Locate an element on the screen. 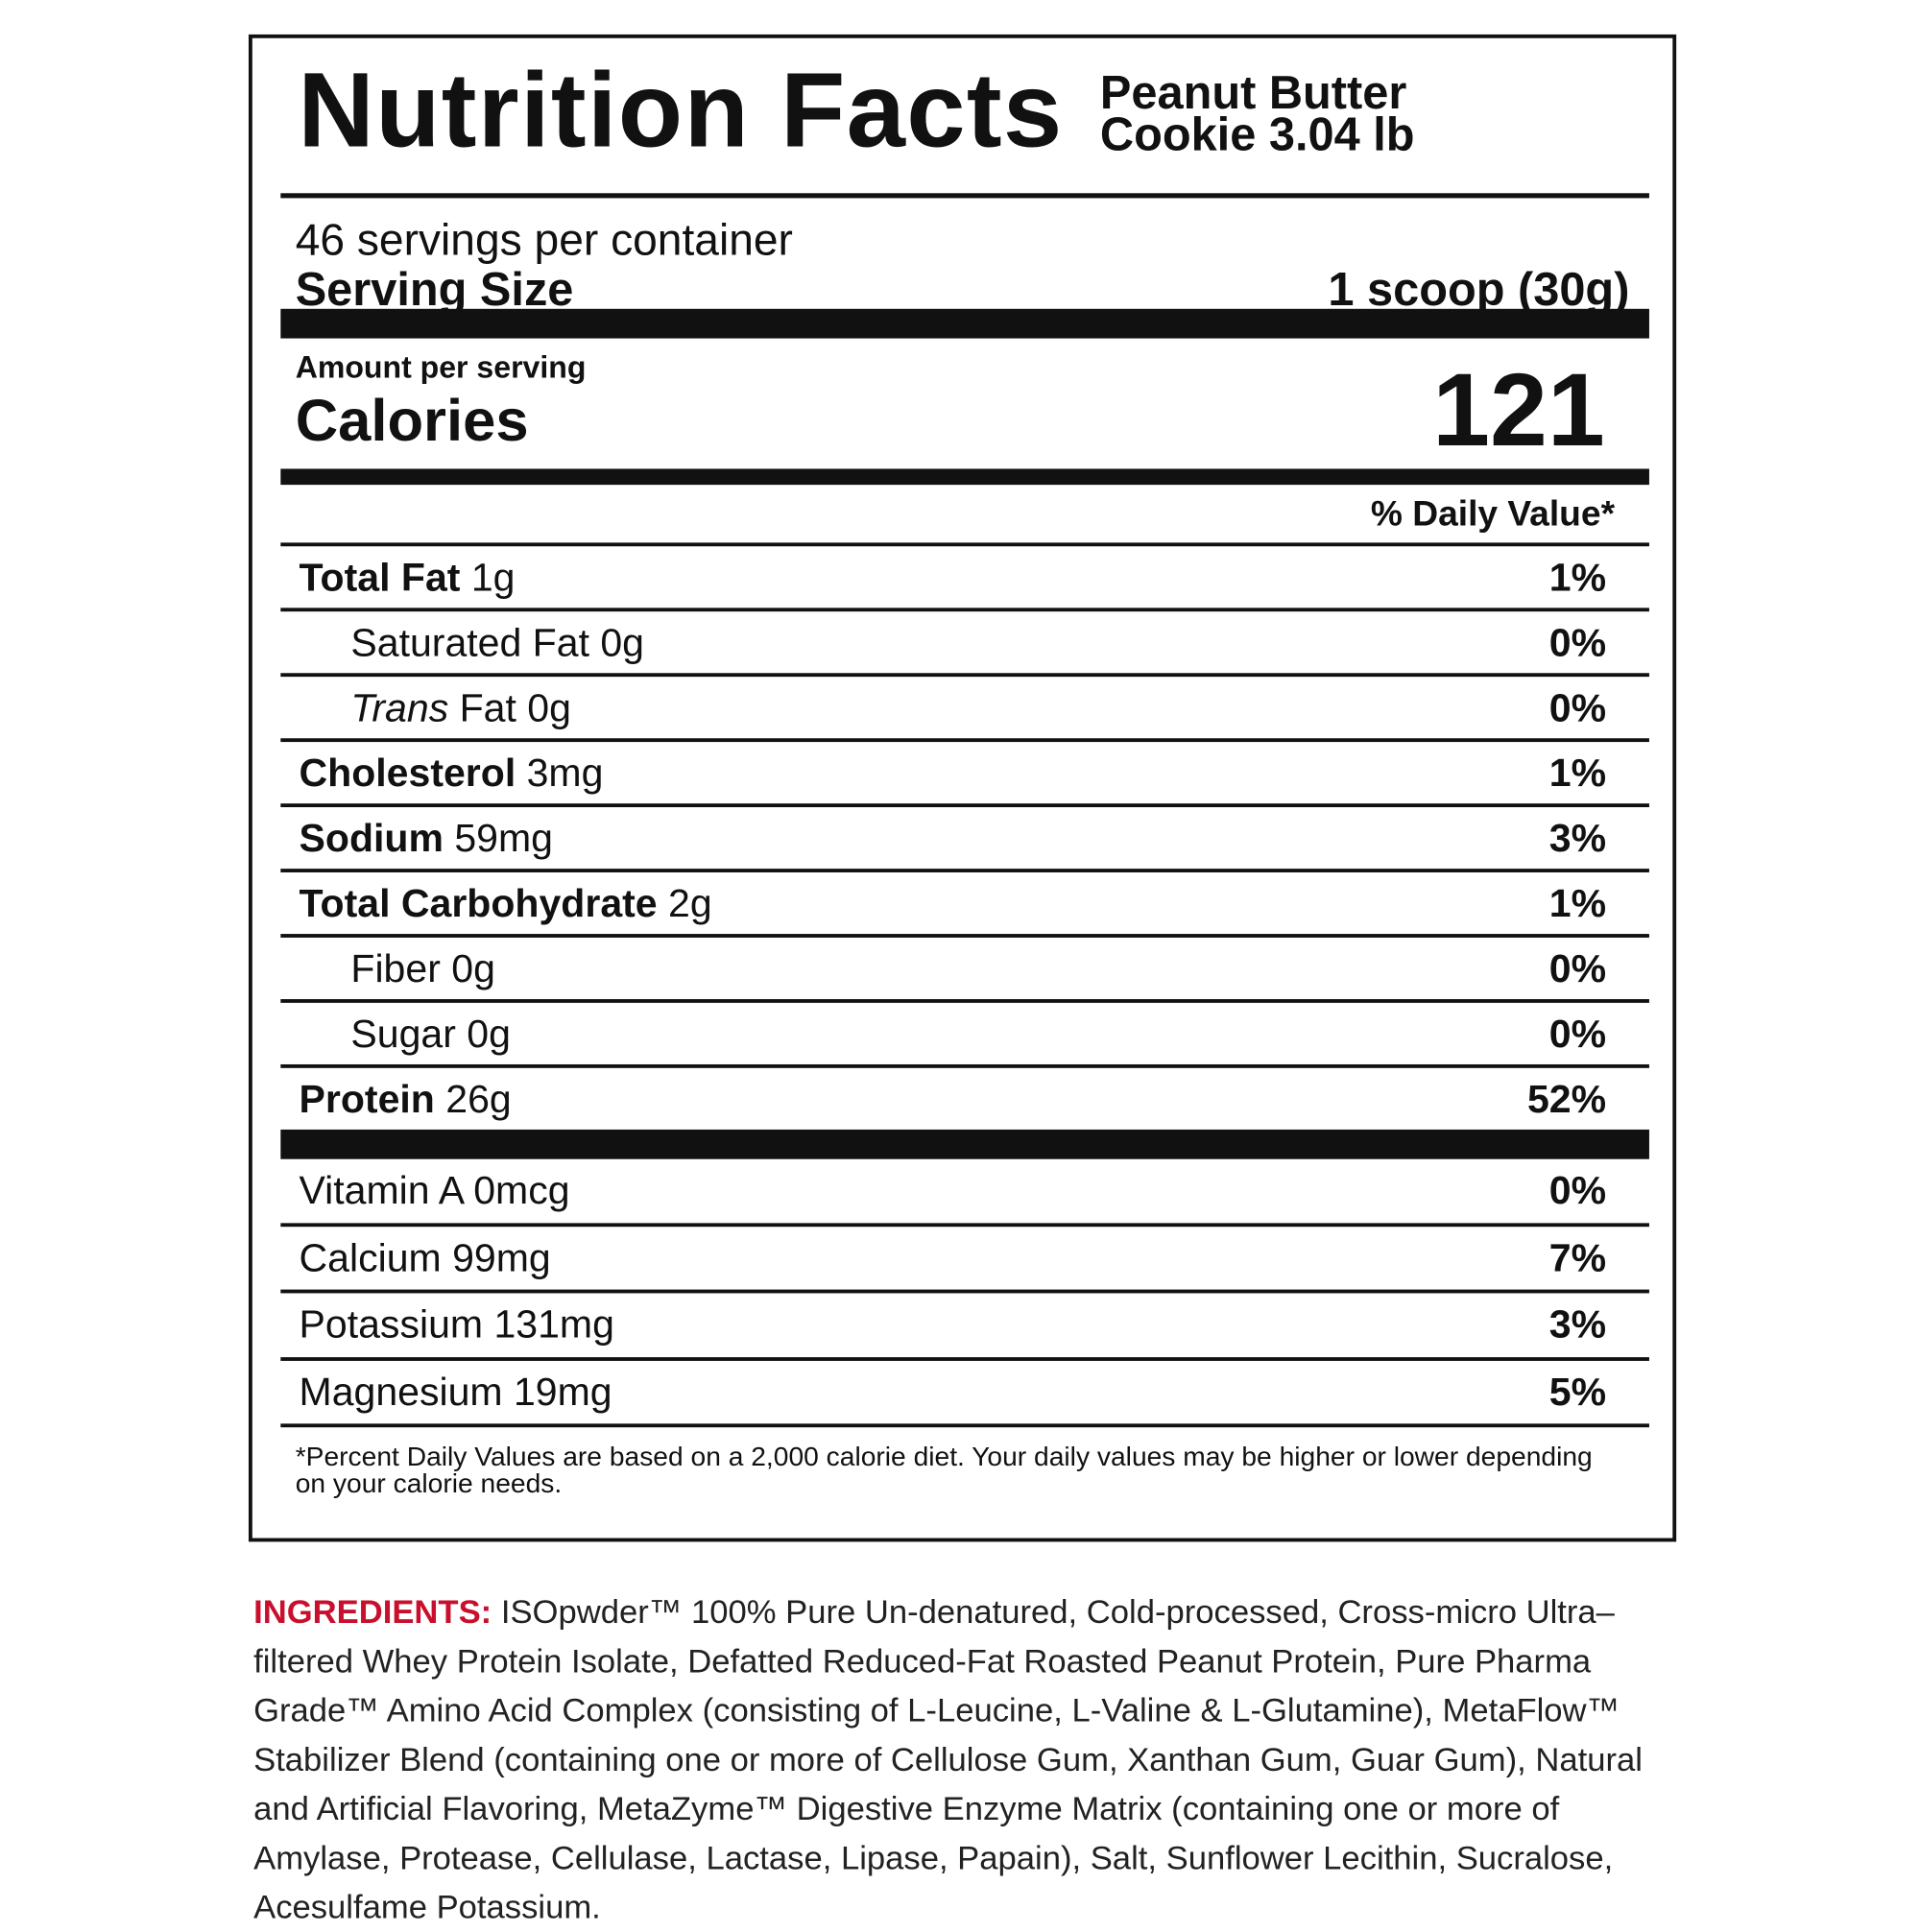 The height and width of the screenshot is (1932, 1920). nutrient-name: Total Carbohydrate is located at coordinates (479, 902).